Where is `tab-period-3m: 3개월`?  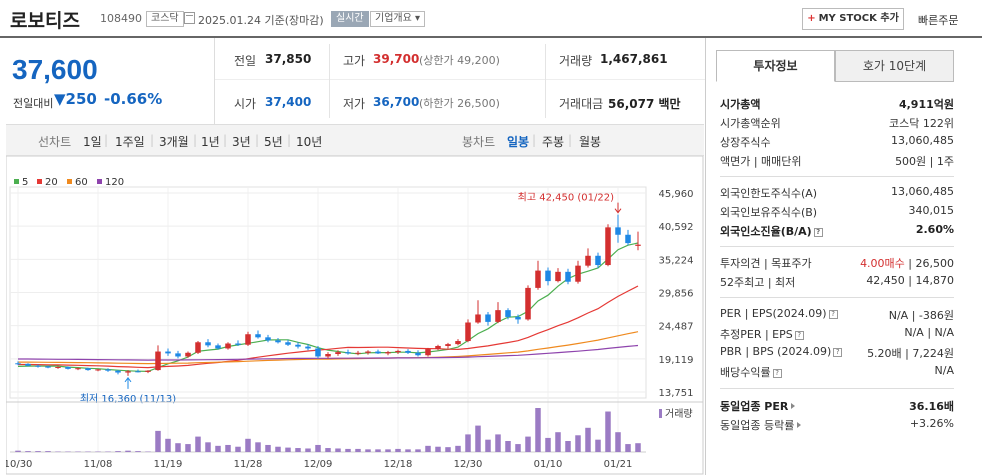
tab-period-3m: 3개월 is located at coordinates (174, 142).